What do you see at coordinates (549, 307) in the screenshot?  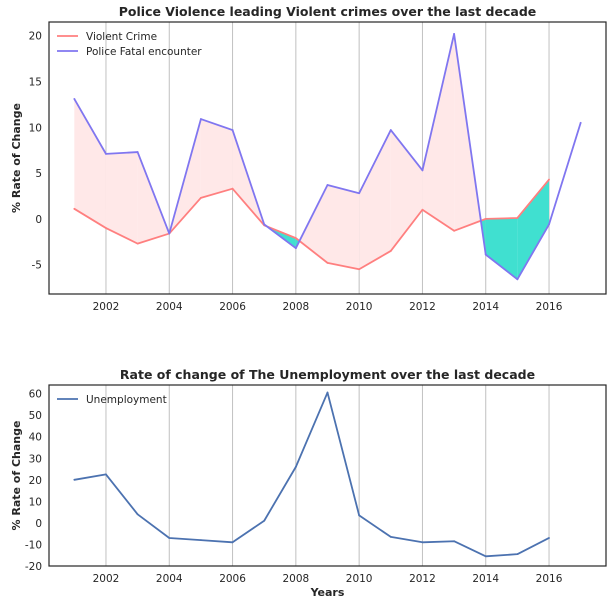 I see `x-tick-label: 2016` at bounding box center [549, 307].